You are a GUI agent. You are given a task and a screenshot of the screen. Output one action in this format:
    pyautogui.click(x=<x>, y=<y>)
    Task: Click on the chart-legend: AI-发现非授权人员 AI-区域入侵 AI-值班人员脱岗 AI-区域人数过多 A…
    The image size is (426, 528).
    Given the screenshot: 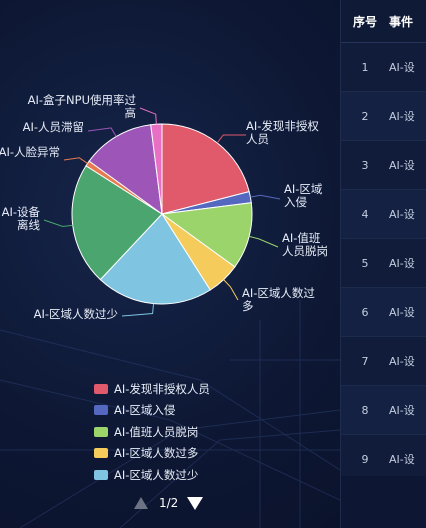 What is the action you would take?
    pyautogui.click(x=152, y=432)
    